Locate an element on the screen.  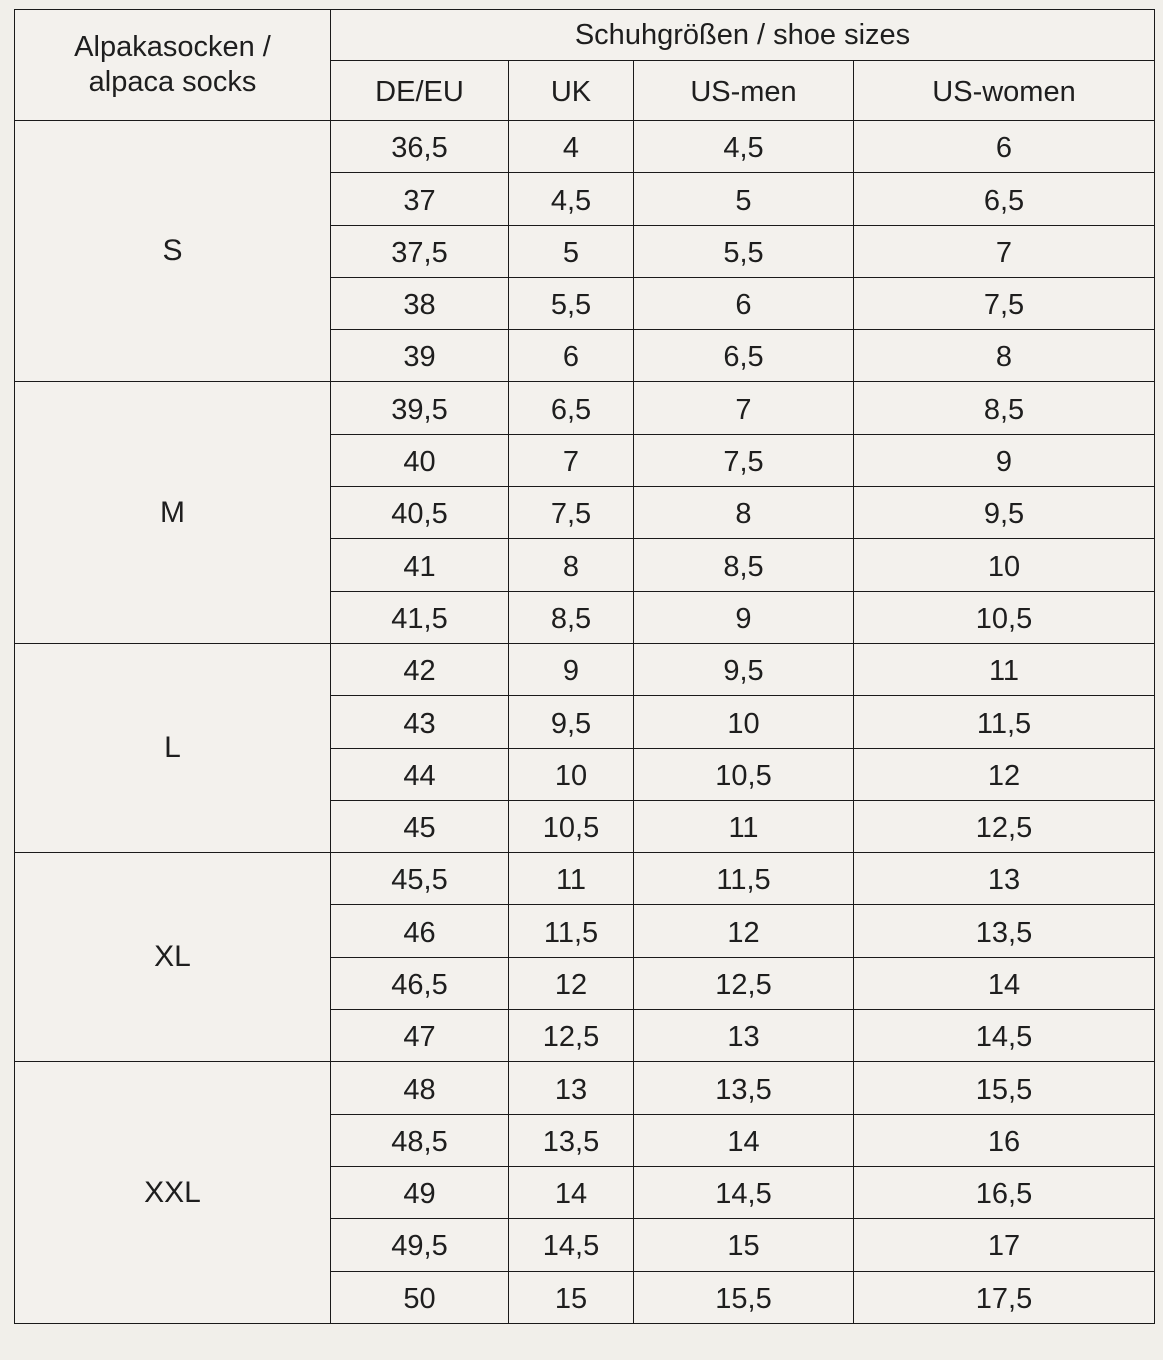
cell-de-eu: 42 is located at coordinates (419, 669).